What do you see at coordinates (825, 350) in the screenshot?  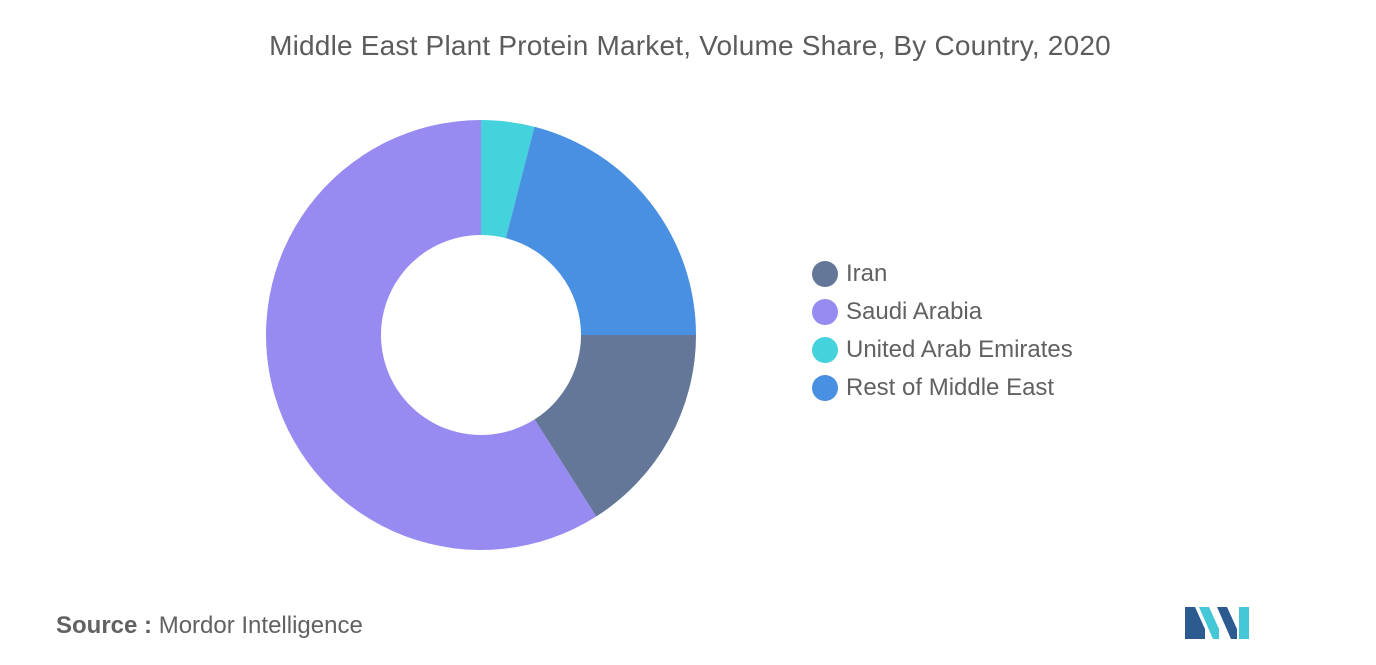 I see `legend-swatch-united-arab-emirates` at bounding box center [825, 350].